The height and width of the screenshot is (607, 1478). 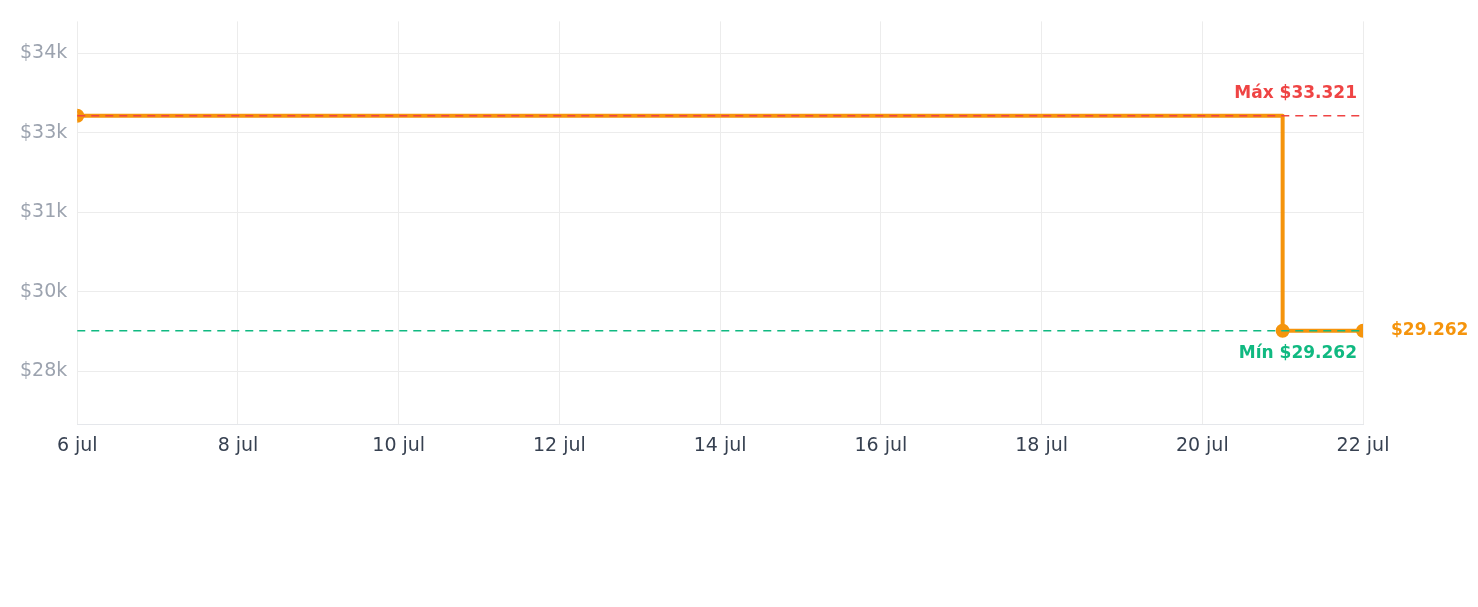 What do you see at coordinates (1295, 91) in the screenshot?
I see `ref-line-label: Máx $33.321` at bounding box center [1295, 91].